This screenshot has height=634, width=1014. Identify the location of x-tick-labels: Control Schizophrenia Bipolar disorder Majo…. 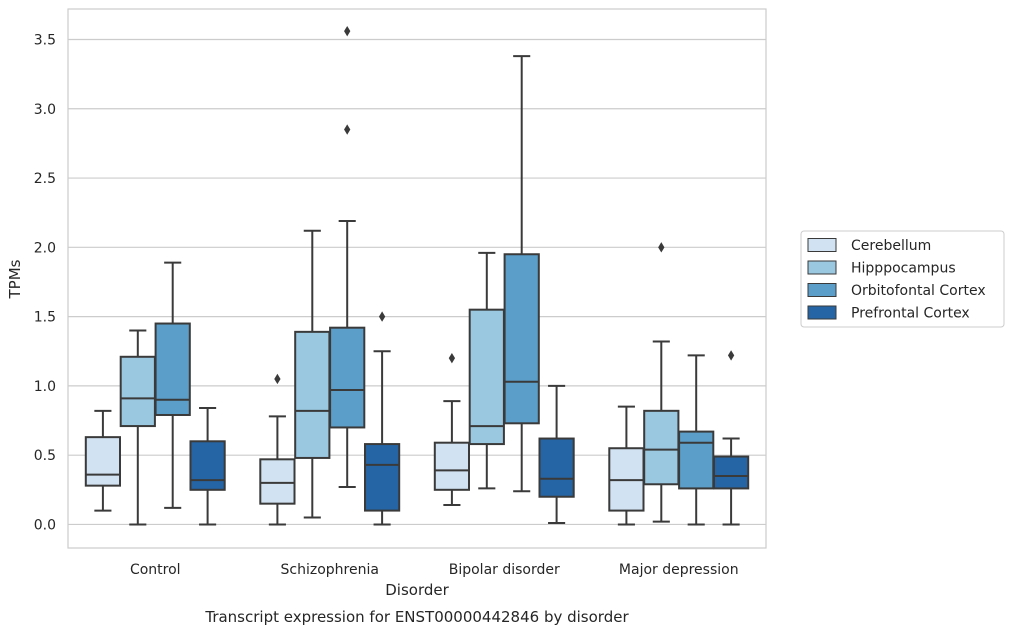
(434, 570).